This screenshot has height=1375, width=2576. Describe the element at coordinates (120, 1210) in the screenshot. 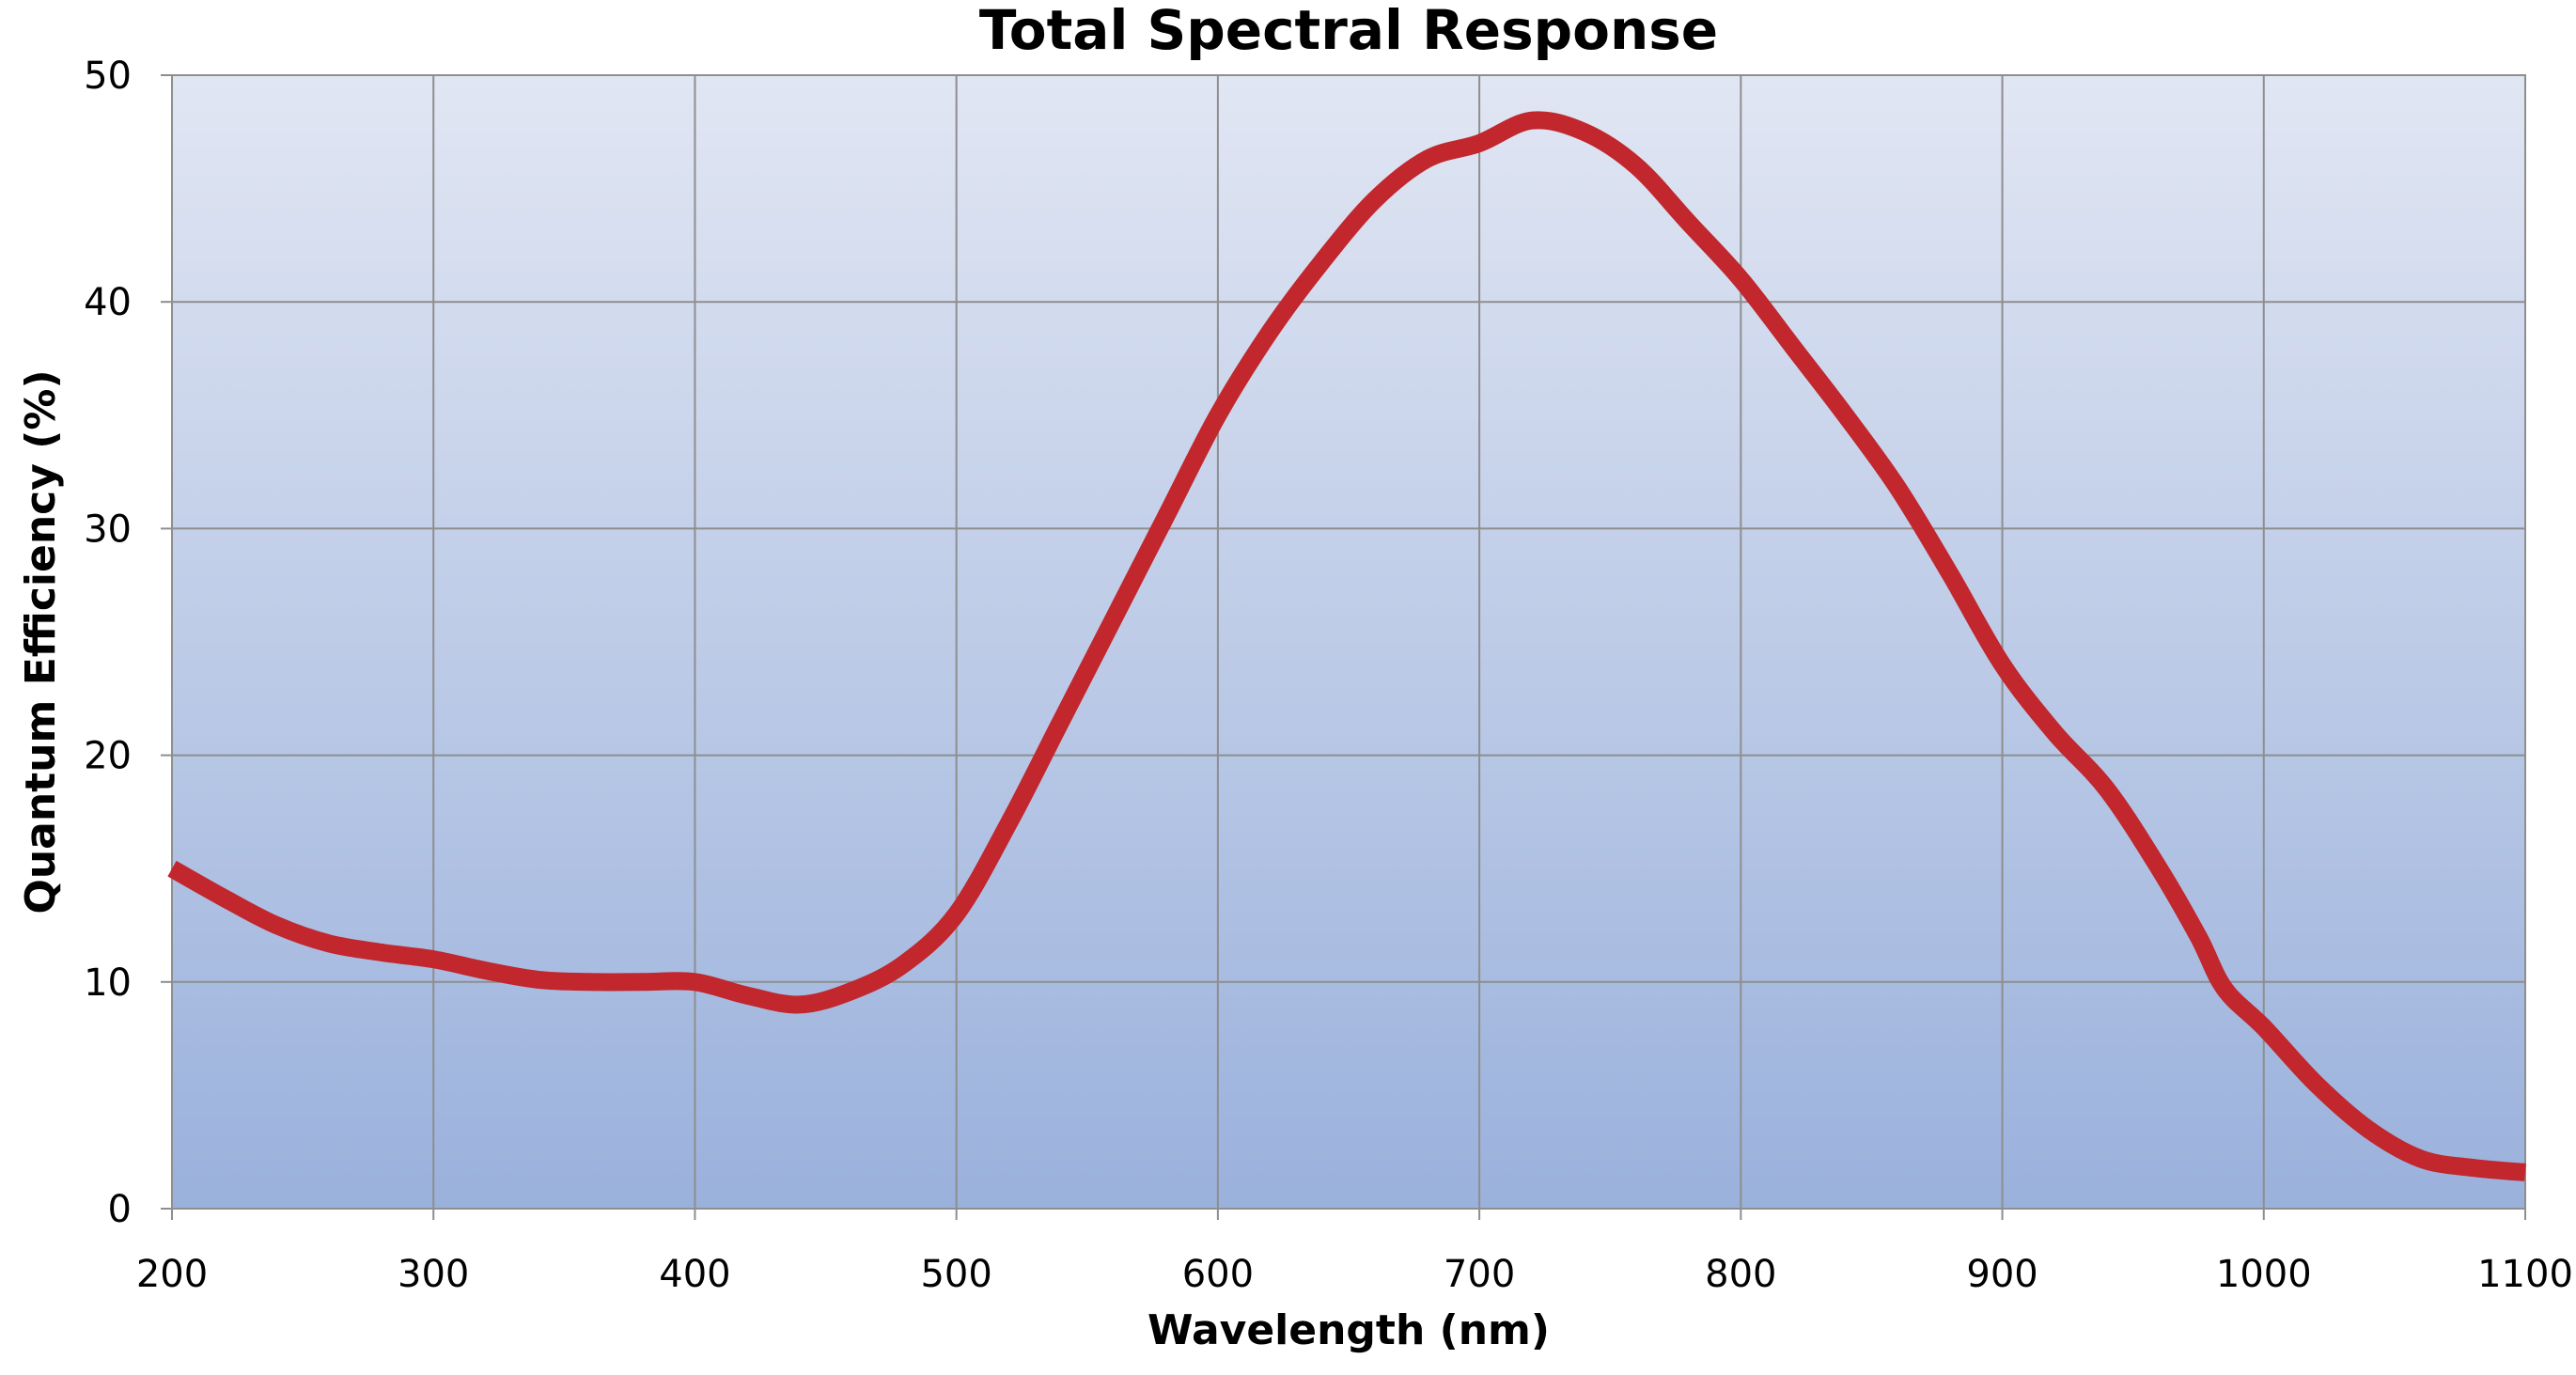

I see `y-tick-label: 0` at that location.